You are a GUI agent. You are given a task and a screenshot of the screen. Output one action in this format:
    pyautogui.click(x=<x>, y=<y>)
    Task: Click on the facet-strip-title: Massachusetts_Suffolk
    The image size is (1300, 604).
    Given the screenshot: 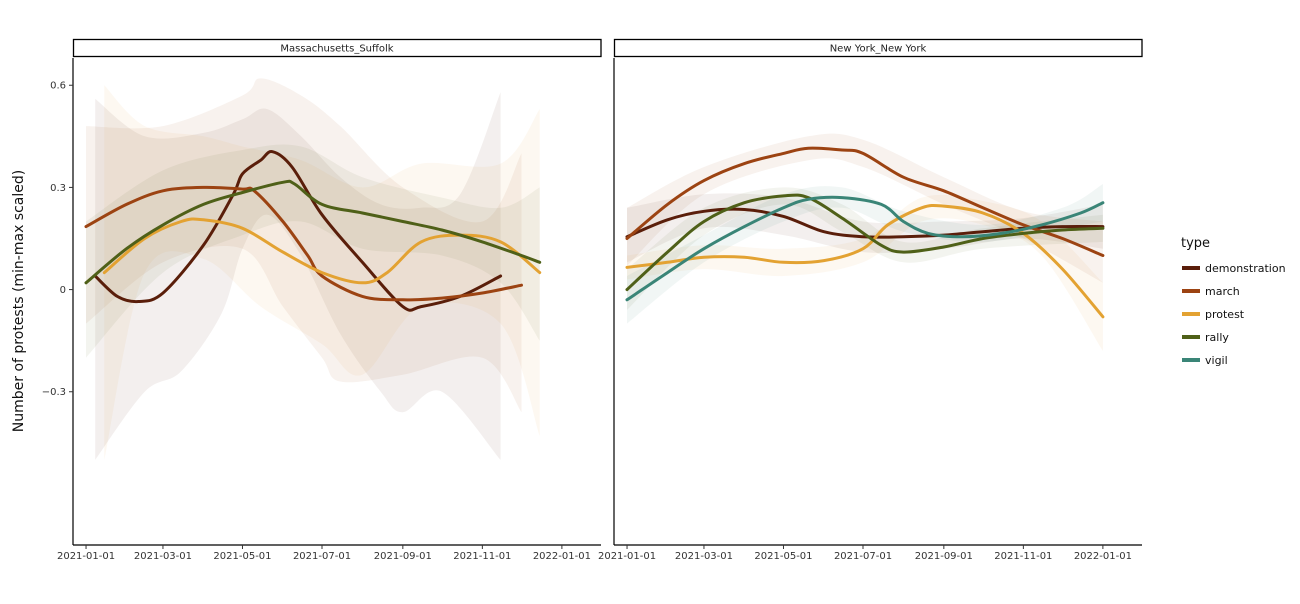 What is the action you would take?
    pyautogui.click(x=336, y=49)
    